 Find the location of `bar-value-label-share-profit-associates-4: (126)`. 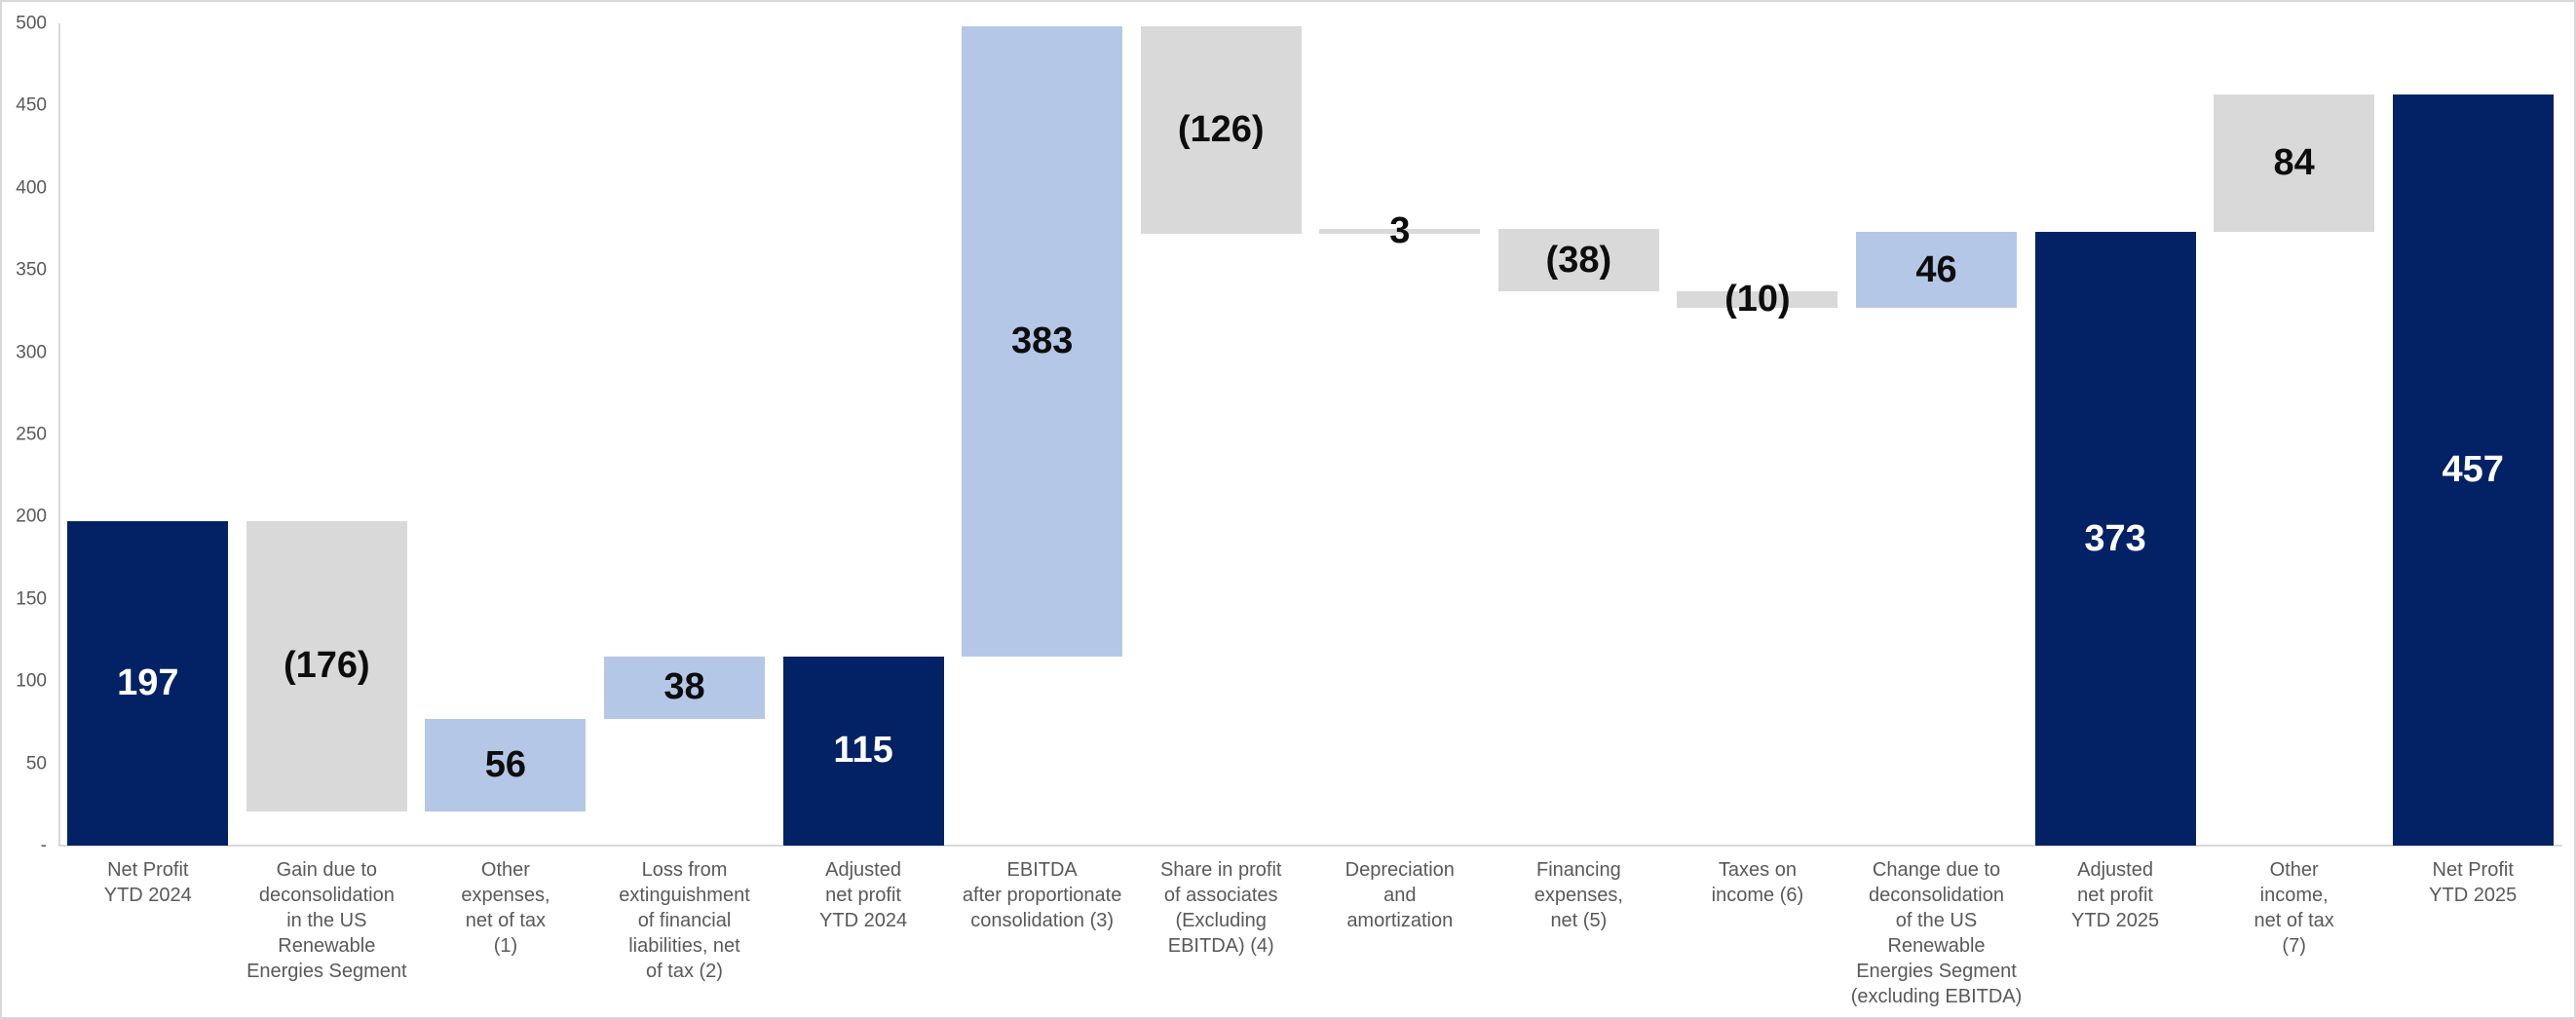

bar-value-label-share-profit-associates-4: (126) is located at coordinates (1221, 130).